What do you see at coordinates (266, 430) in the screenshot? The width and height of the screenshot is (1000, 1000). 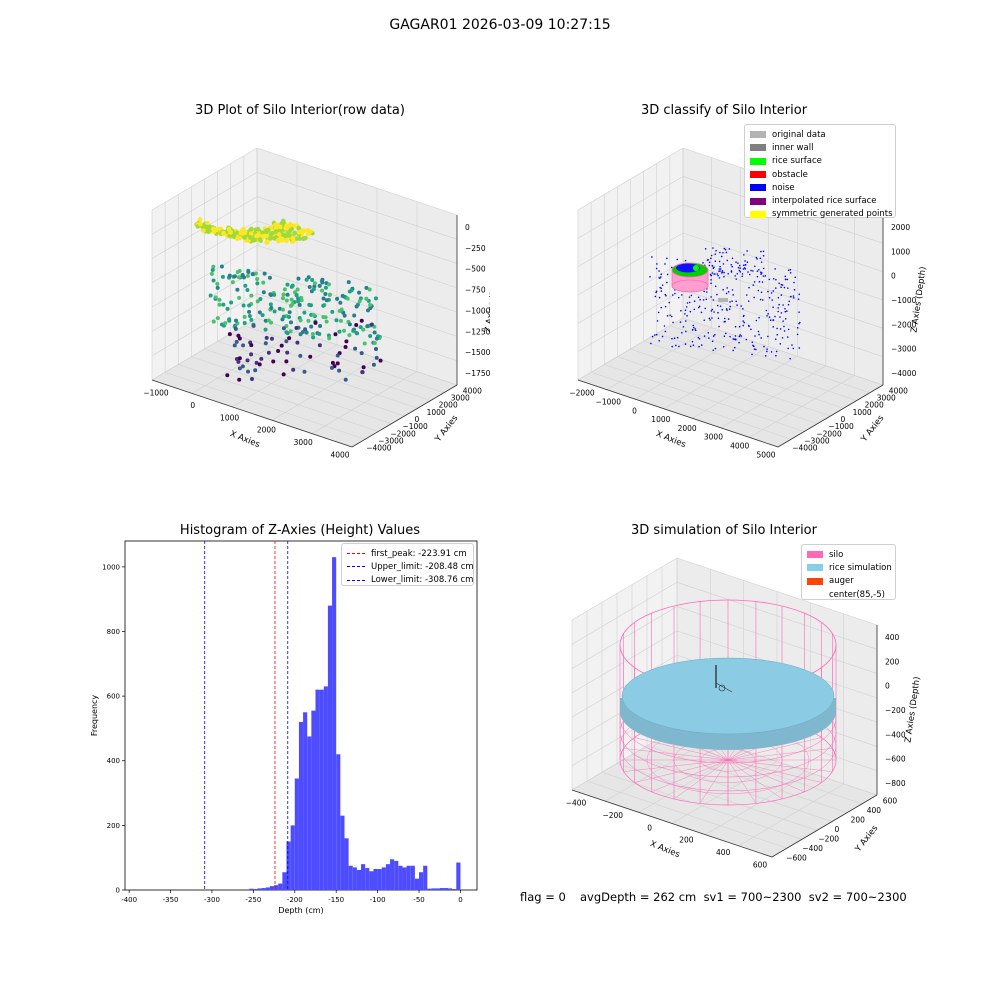 I see `x-tick-label: 2000` at bounding box center [266, 430].